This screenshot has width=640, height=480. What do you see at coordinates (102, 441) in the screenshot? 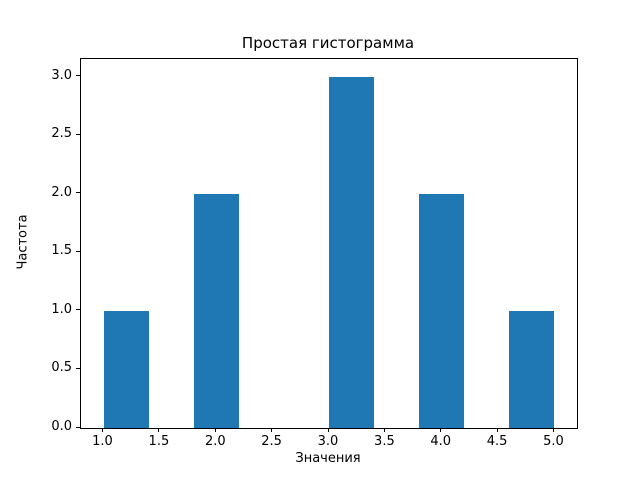
I see `x-tick-label: 1.0` at bounding box center [102, 441].